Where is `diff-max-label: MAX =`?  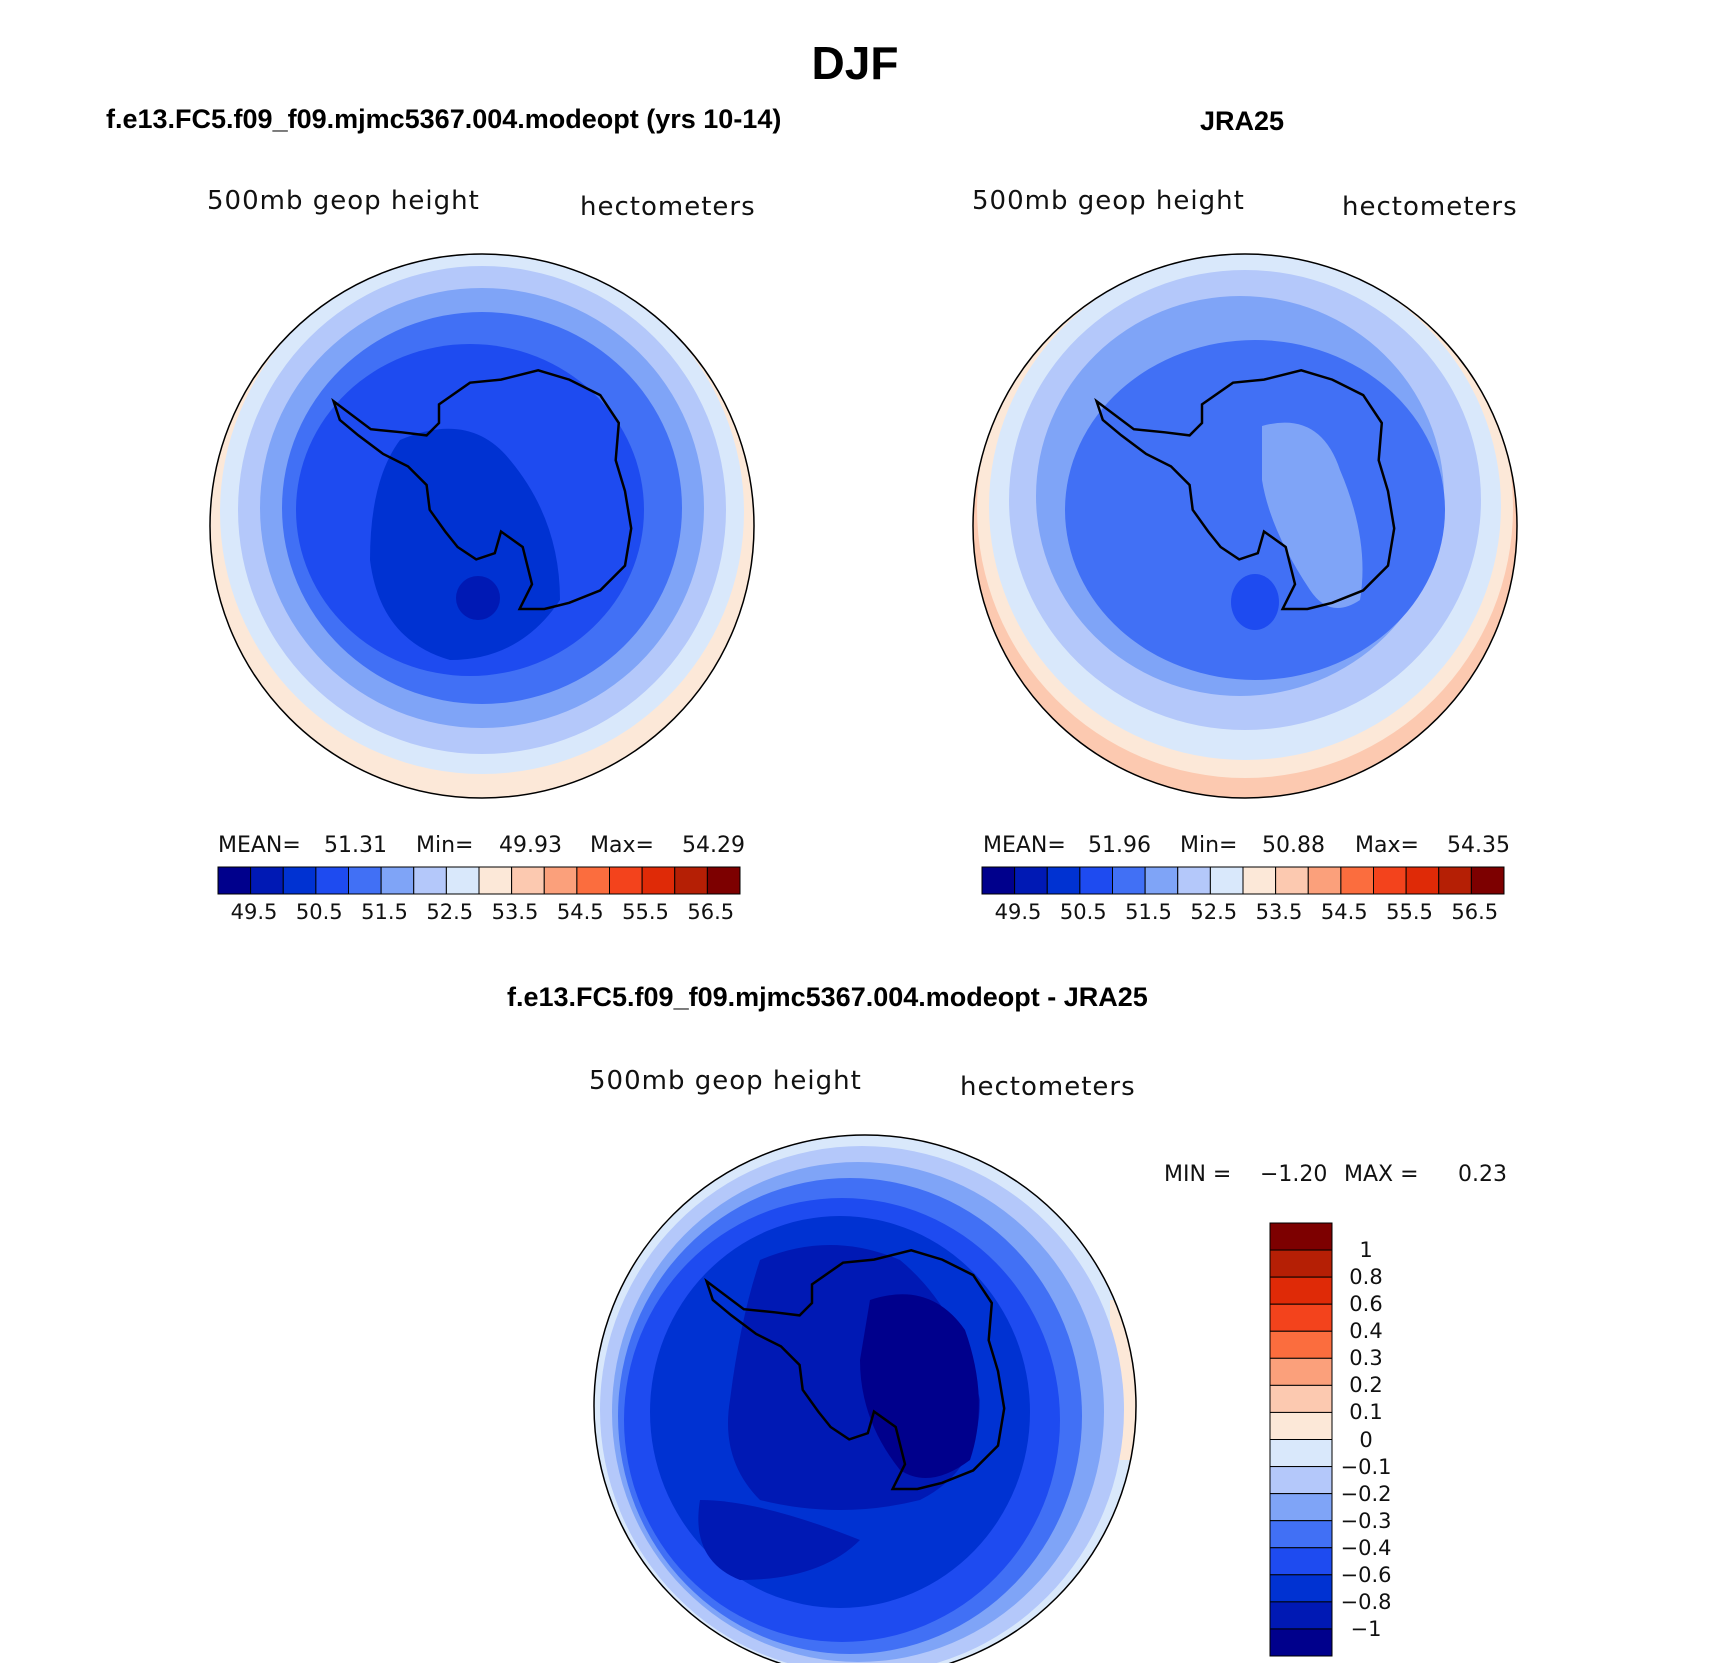
diff-max-label: MAX = is located at coordinates (1381, 1174).